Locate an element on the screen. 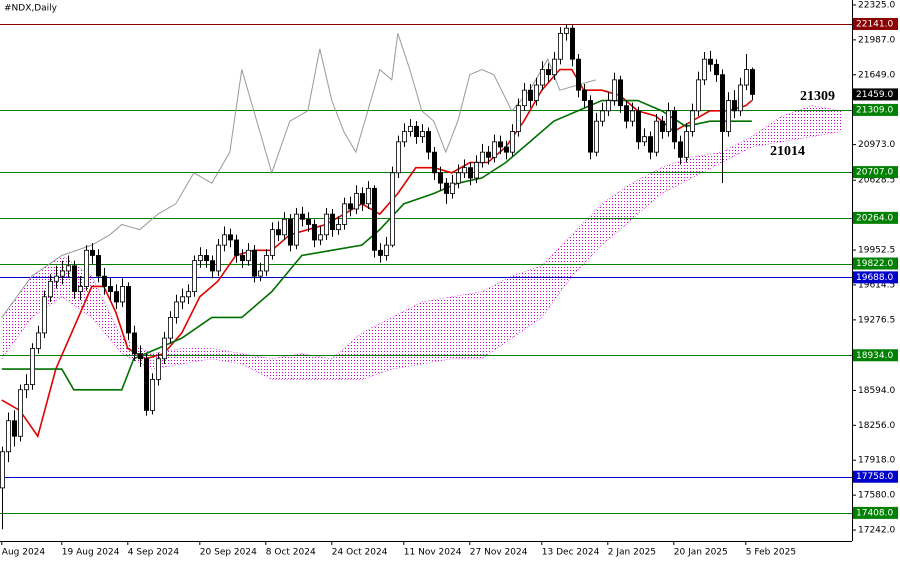 Image resolution: width=900 pixels, height=561 pixels. level-label: 20707.0 is located at coordinates (874, 173).